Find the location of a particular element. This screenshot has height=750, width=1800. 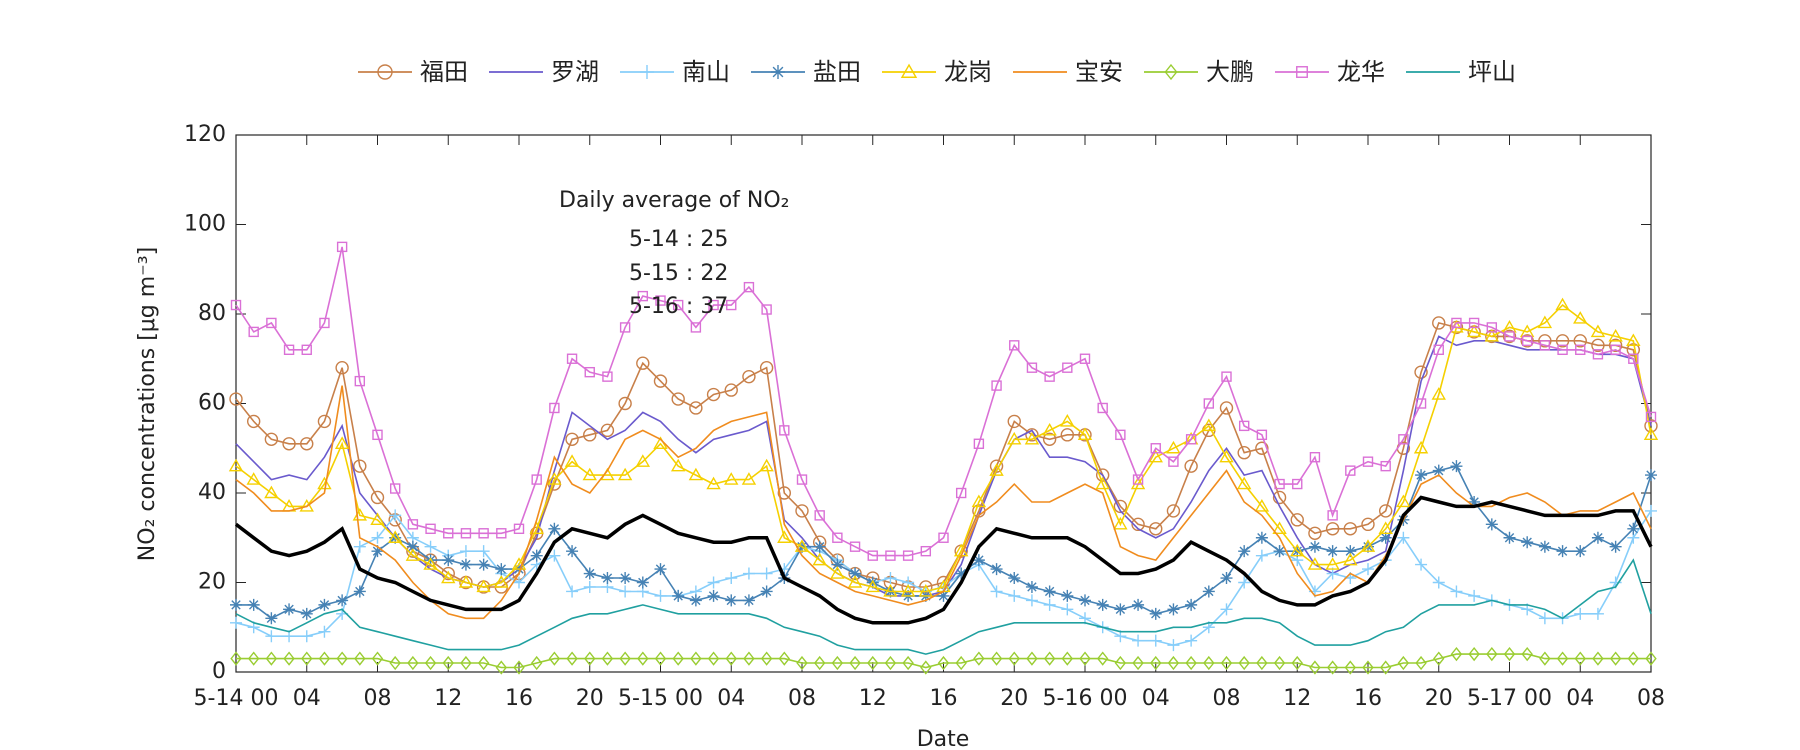

legend: 福田 罗湖 南山 盐田 龙岗 宝安 大鹏 龙华 坪山 is located at coordinates (937, 72).